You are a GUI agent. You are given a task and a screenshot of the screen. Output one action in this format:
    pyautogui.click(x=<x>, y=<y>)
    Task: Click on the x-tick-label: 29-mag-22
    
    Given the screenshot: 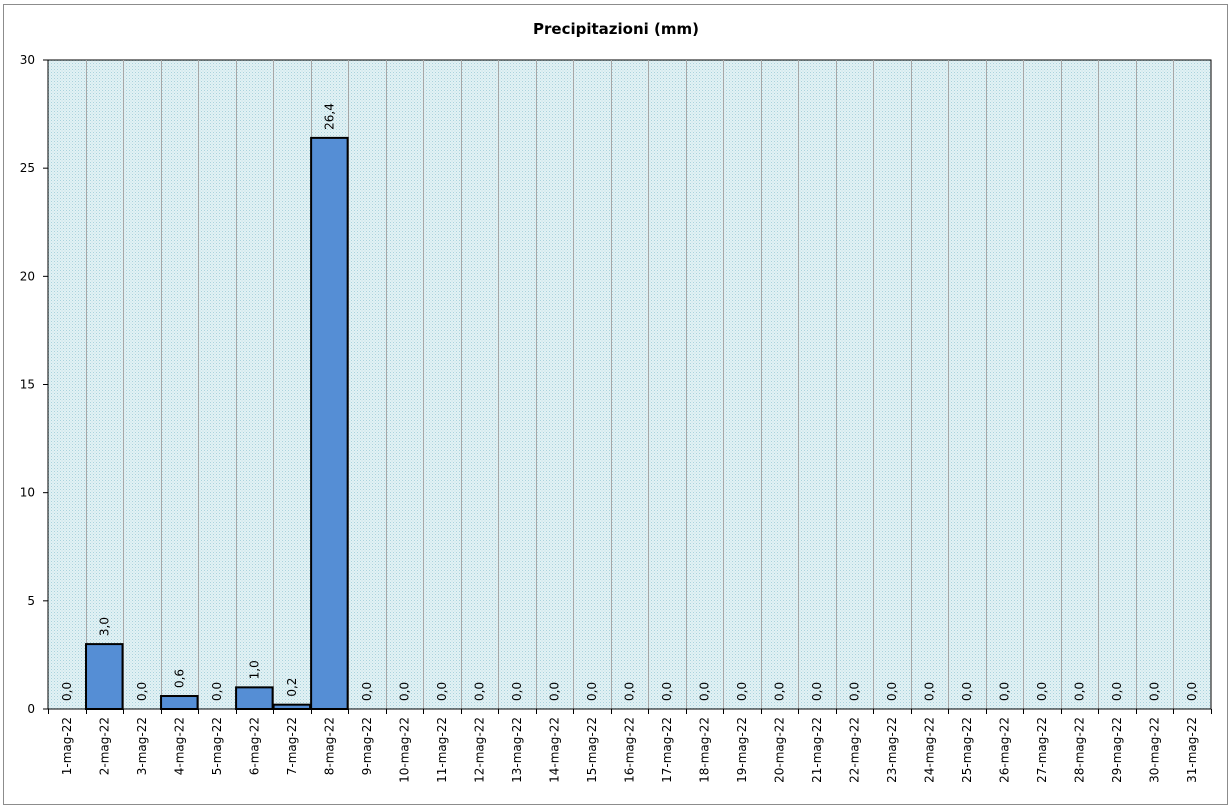 What is the action you would take?
    pyautogui.click(x=1117, y=750)
    